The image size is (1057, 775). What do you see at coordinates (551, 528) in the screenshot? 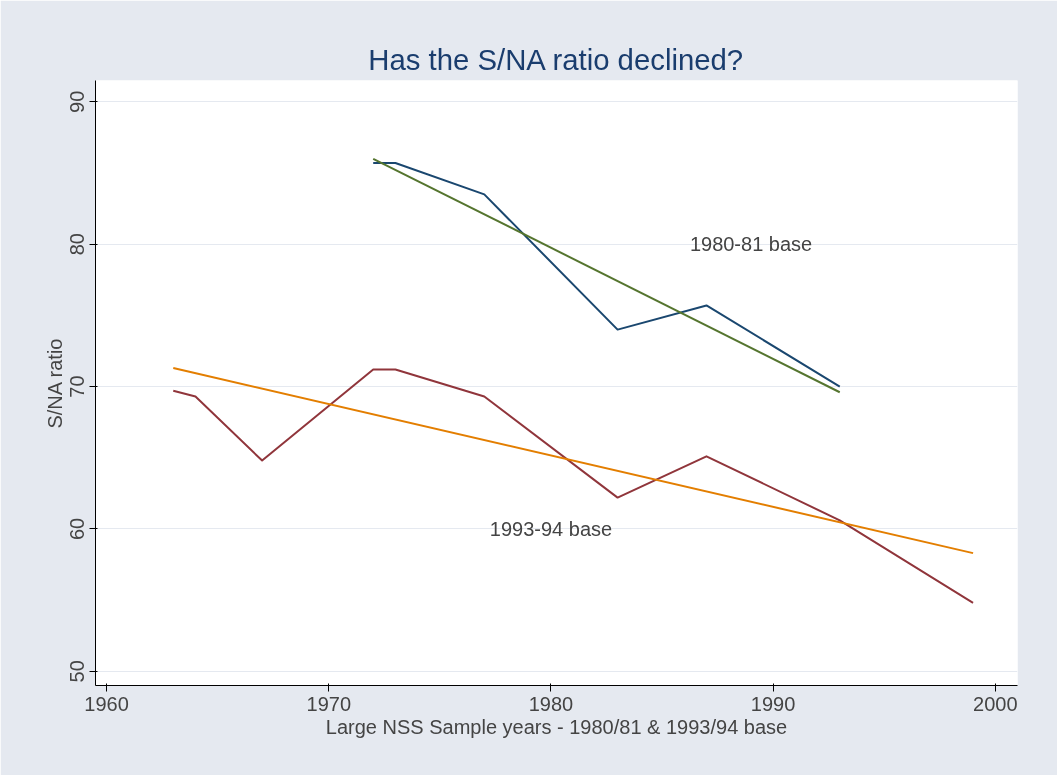
I see `annotation: 1993-94 base` at bounding box center [551, 528].